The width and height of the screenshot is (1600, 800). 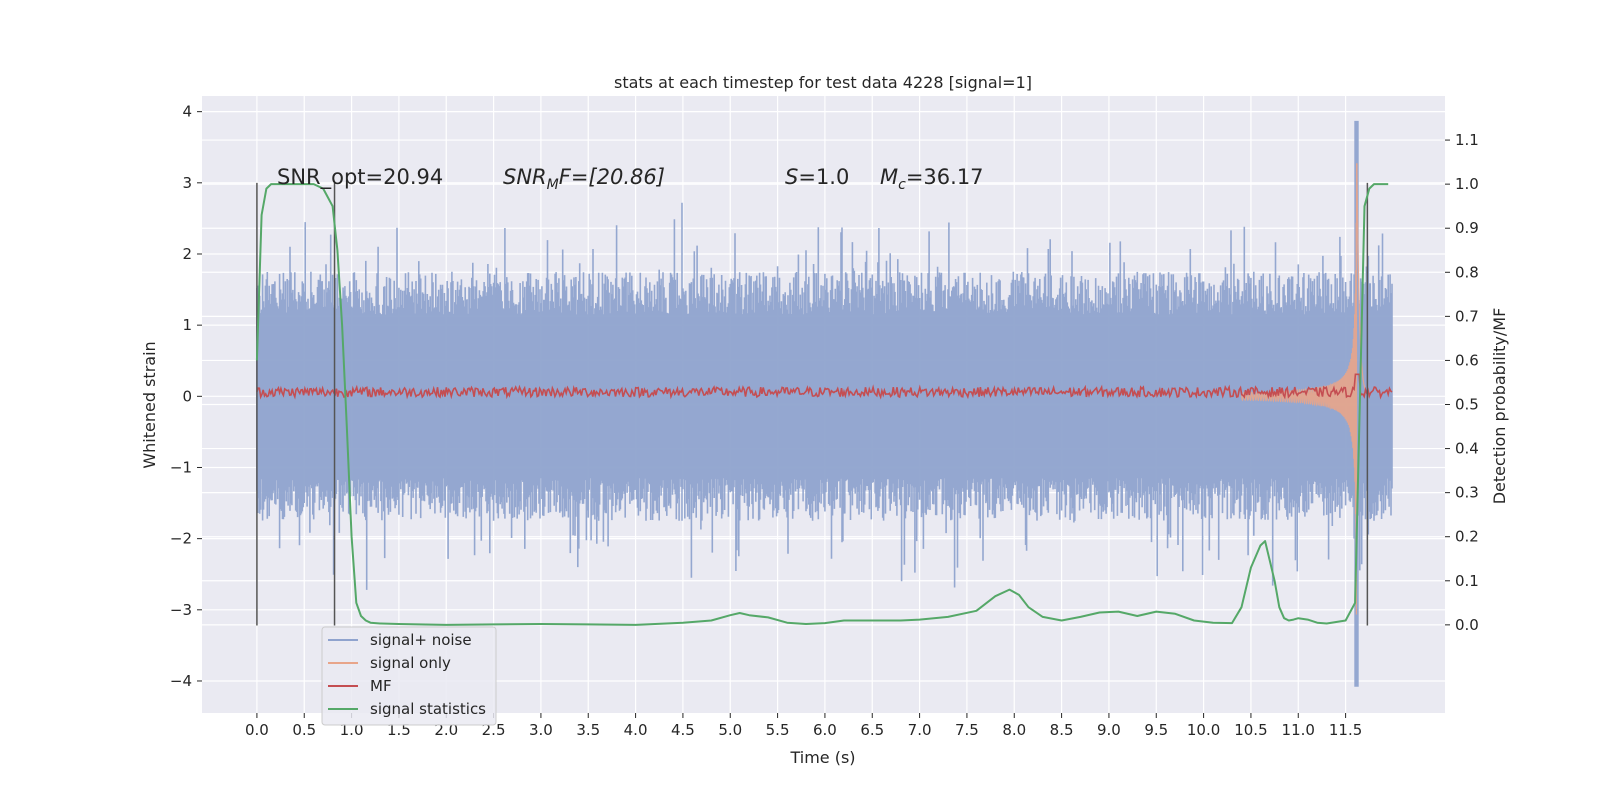 I want to click on y-left-tick-label: −4, so click(x=181, y=681).